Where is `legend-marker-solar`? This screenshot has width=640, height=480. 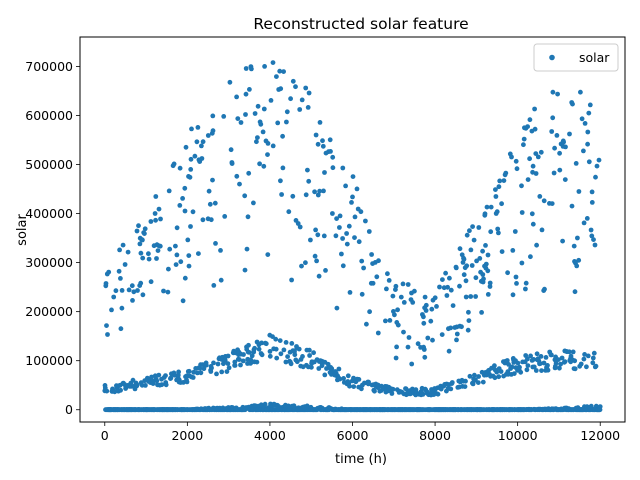 legend-marker-solar is located at coordinates (552, 58).